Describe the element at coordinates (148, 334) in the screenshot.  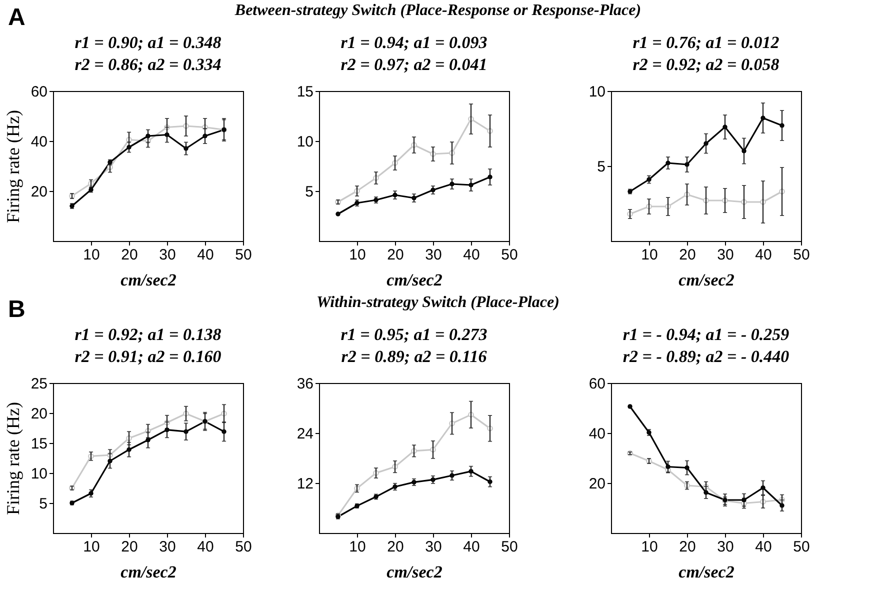
I see `text: r1 = 0.92; a1 = 0.138` at that location.